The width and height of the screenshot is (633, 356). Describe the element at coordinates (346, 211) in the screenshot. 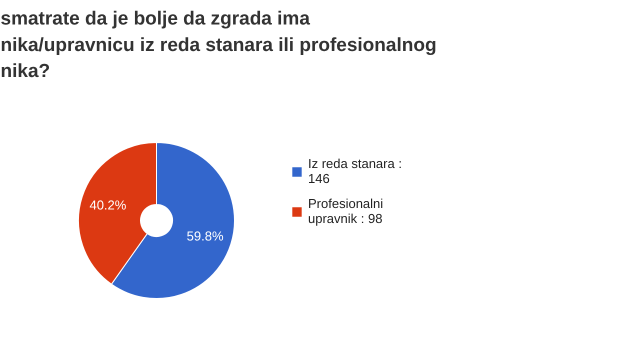

I see `legend-label: Profesionalni upravnik : 98` at that location.